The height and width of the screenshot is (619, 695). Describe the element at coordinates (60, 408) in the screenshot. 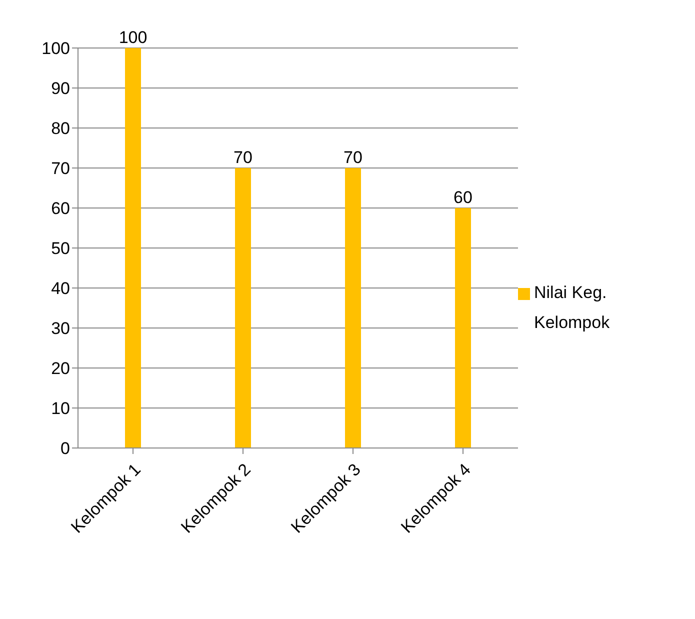

I see `y-tick-label: 10` at that location.